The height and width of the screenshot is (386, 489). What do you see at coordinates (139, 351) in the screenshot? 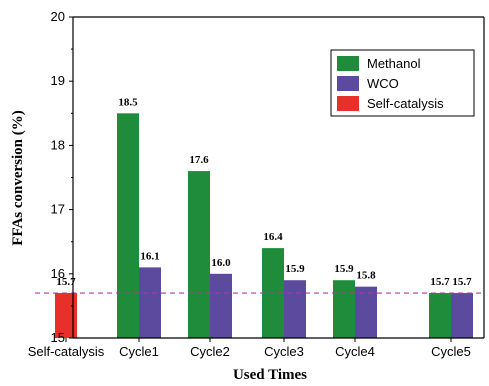
I see `x-tick-label: Cycle1` at bounding box center [139, 351].